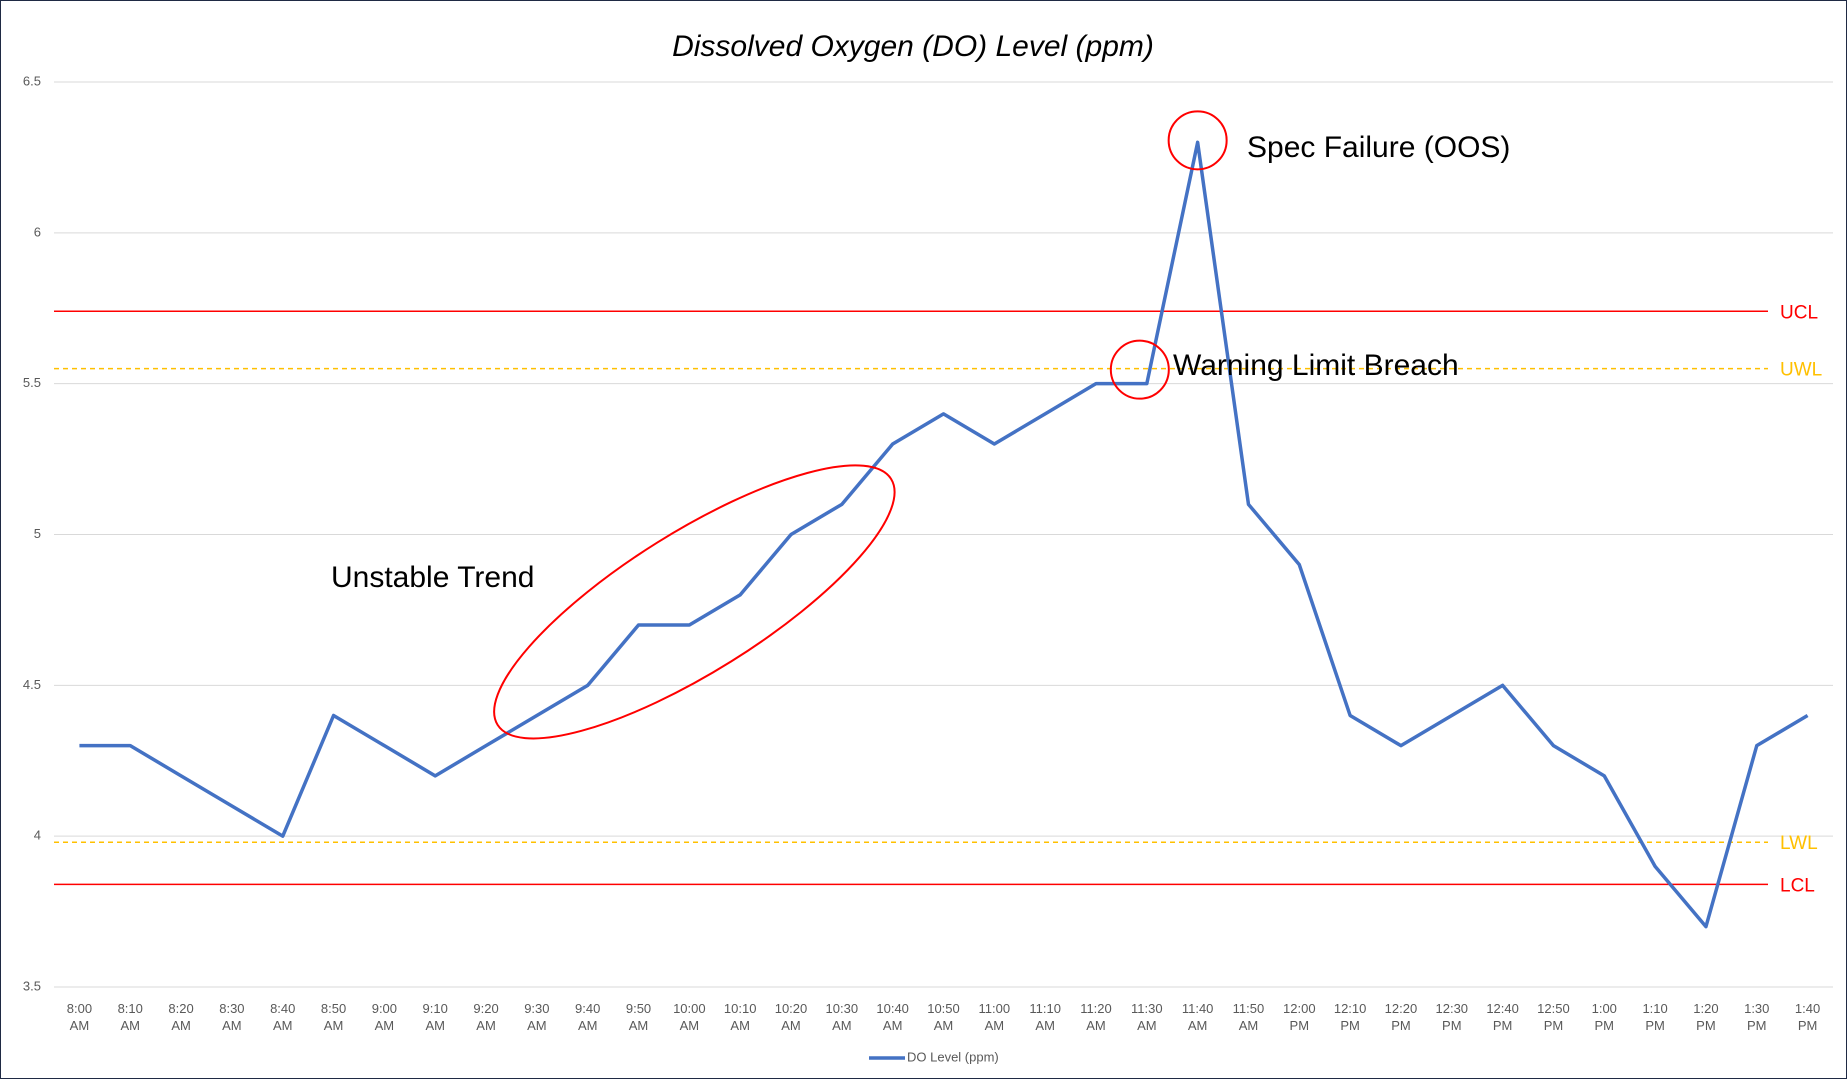 The width and height of the screenshot is (1847, 1079). I want to click on x-tick-label: 9:40 AM, so click(588, 1017).